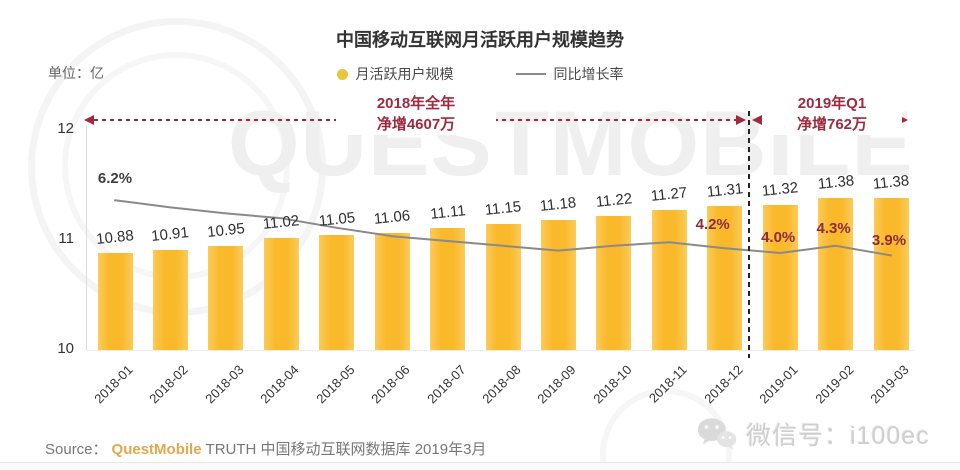 The height and width of the screenshot is (470, 960). I want to click on bar-value-label: 11.38, so click(891, 183).